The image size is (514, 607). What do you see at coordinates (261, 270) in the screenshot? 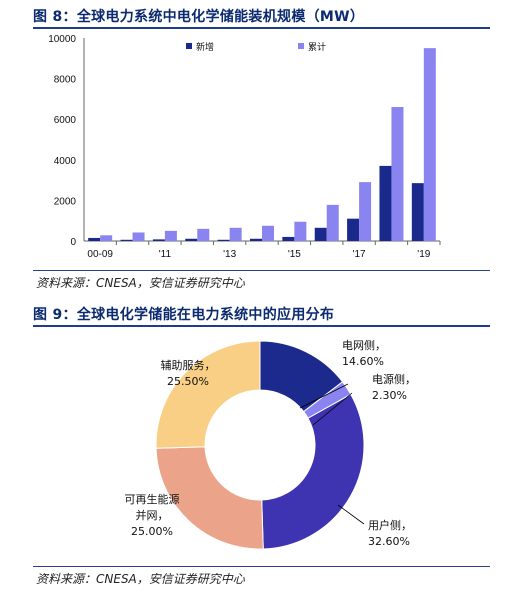
I see `figure-8-bottom-rule` at bounding box center [261, 270].